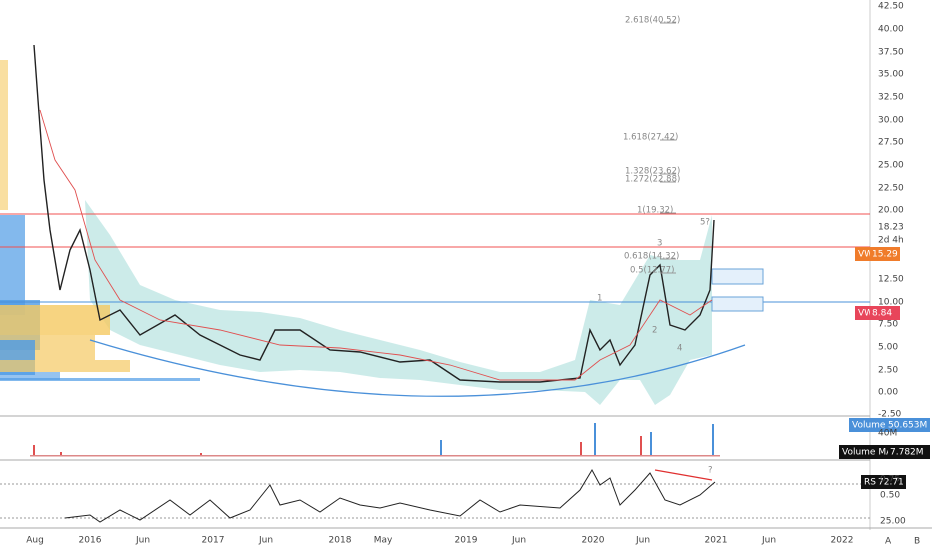 This screenshot has height=554, width=932. What do you see at coordinates (891, 7) in the screenshot?
I see `price-tick-label: 42.50` at bounding box center [891, 7].